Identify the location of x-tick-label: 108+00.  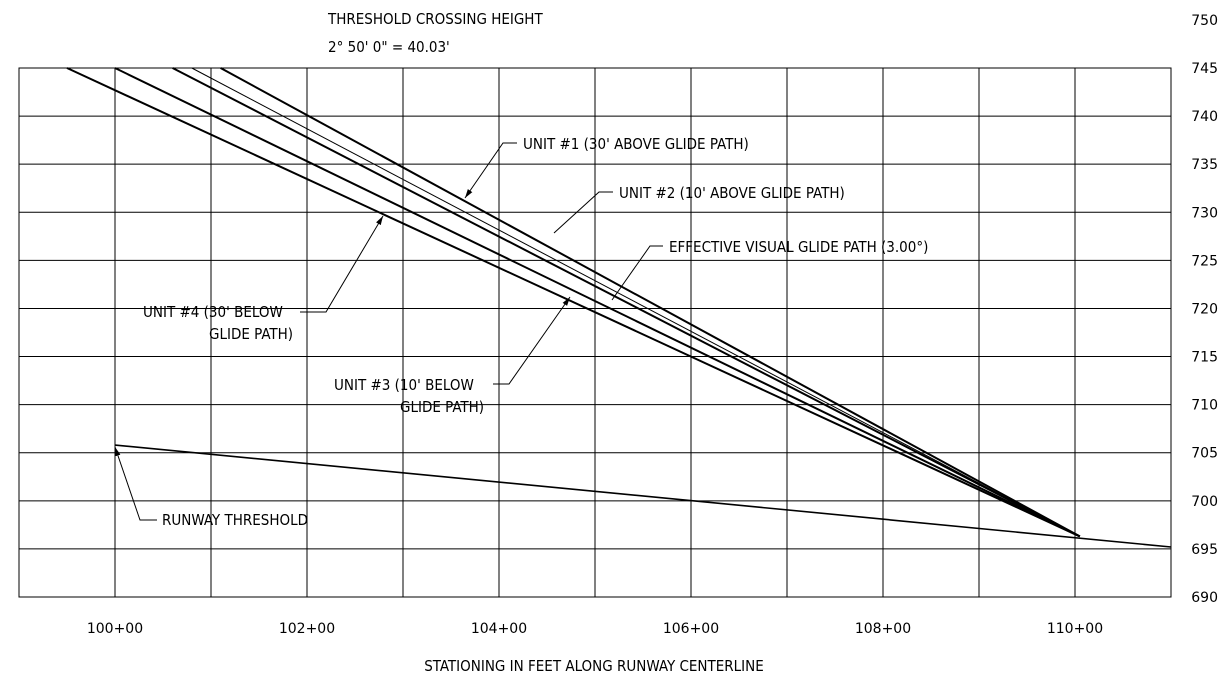
(883, 629).